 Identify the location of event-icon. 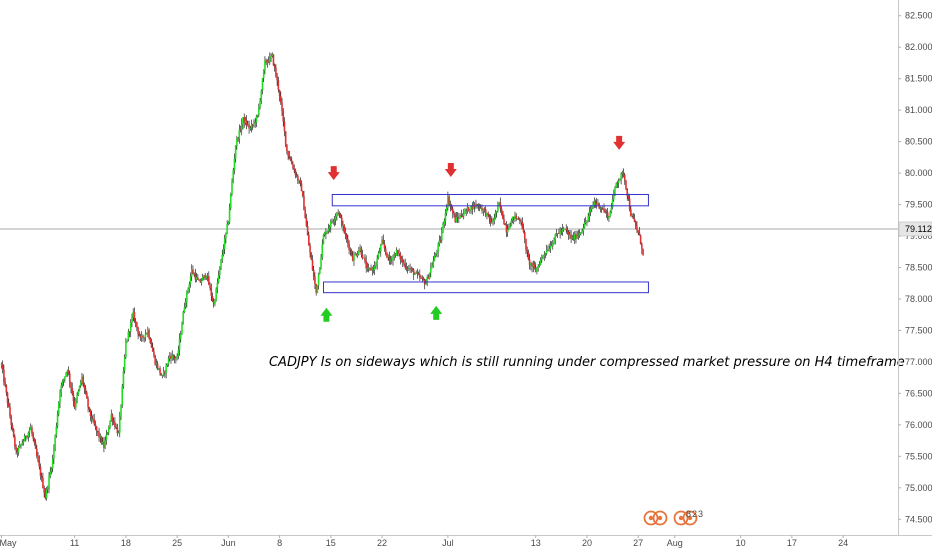
(655, 518).